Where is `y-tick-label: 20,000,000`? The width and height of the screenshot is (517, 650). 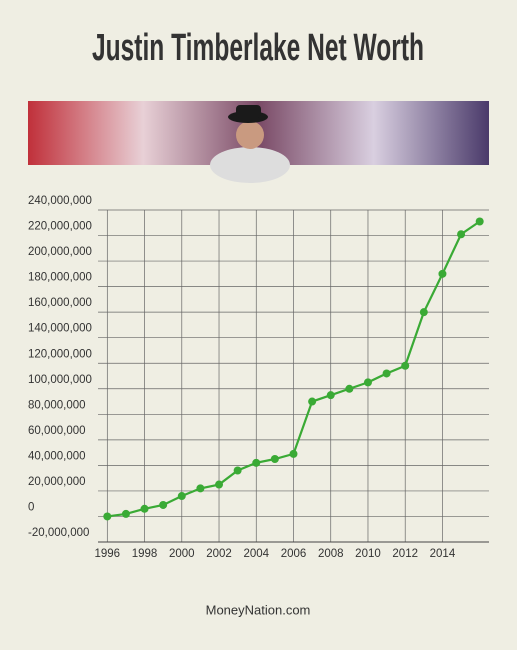
y-tick-label: 20,000,000 is located at coordinates (57, 482).